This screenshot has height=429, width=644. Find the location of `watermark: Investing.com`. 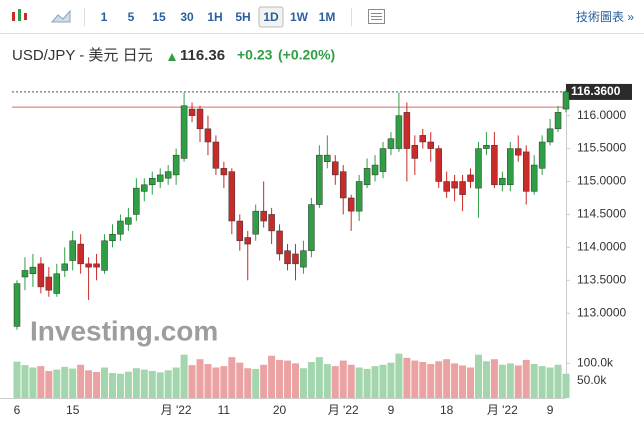

watermark: Investing.com is located at coordinates (124, 330).